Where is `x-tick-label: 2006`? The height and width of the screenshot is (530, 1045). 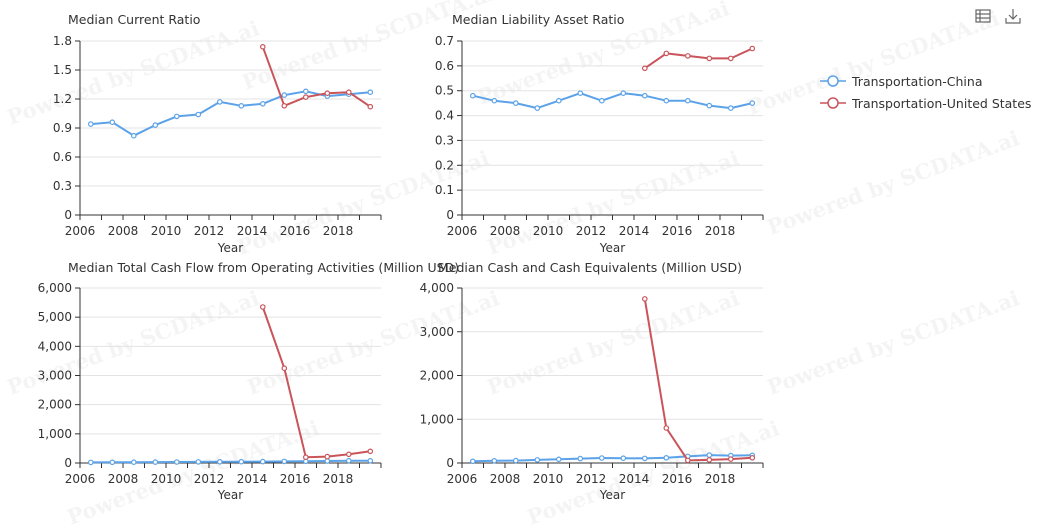 x-tick-label: 2006 is located at coordinates (462, 479).